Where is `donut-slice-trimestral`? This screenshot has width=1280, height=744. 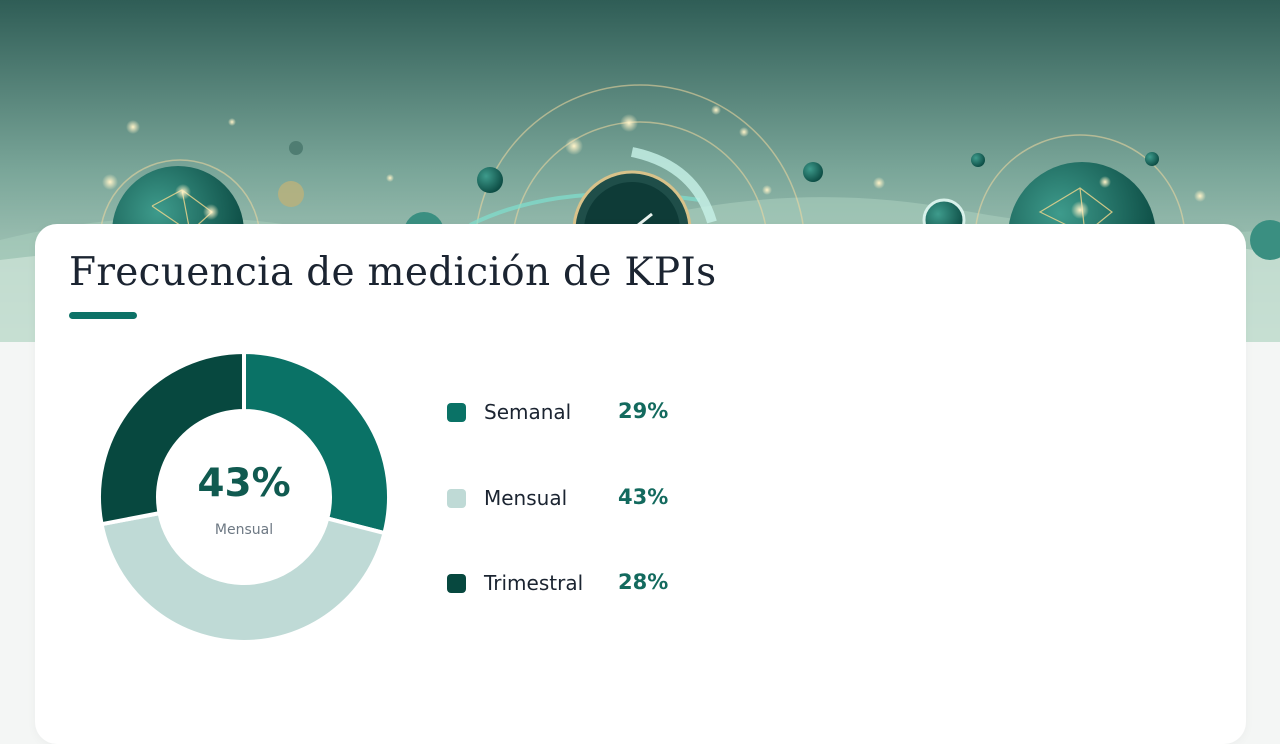 donut-slice-trimestral is located at coordinates (172, 439).